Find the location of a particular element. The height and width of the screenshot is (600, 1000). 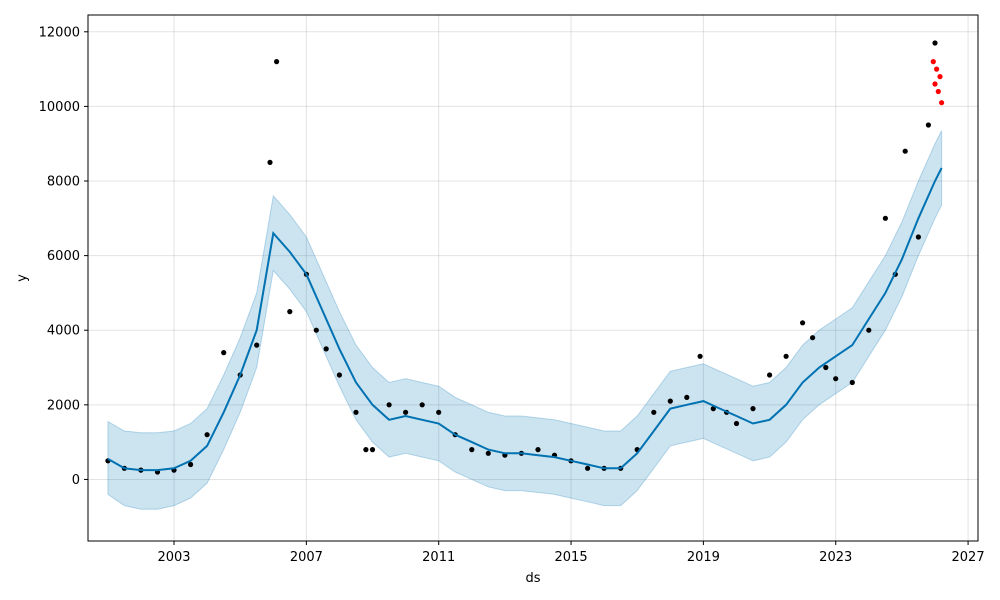

y-tick-label: 10000 is located at coordinates (59, 107).